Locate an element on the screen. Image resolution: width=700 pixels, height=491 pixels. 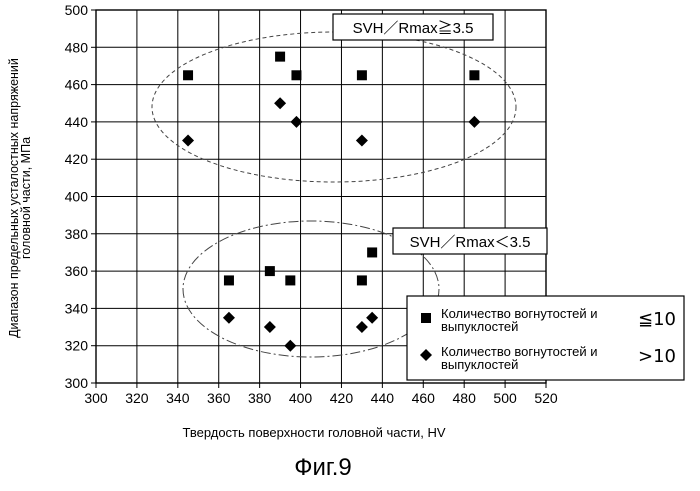
annotation-high-text: SVH／Rmax≧3.5 is located at coordinates (413, 28).